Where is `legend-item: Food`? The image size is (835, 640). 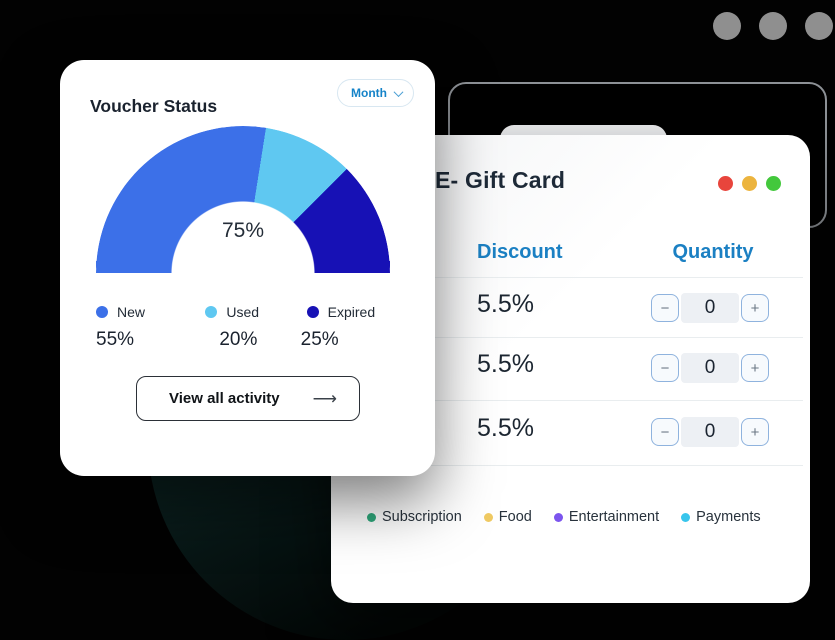
legend-item: Food is located at coordinates (507, 517).